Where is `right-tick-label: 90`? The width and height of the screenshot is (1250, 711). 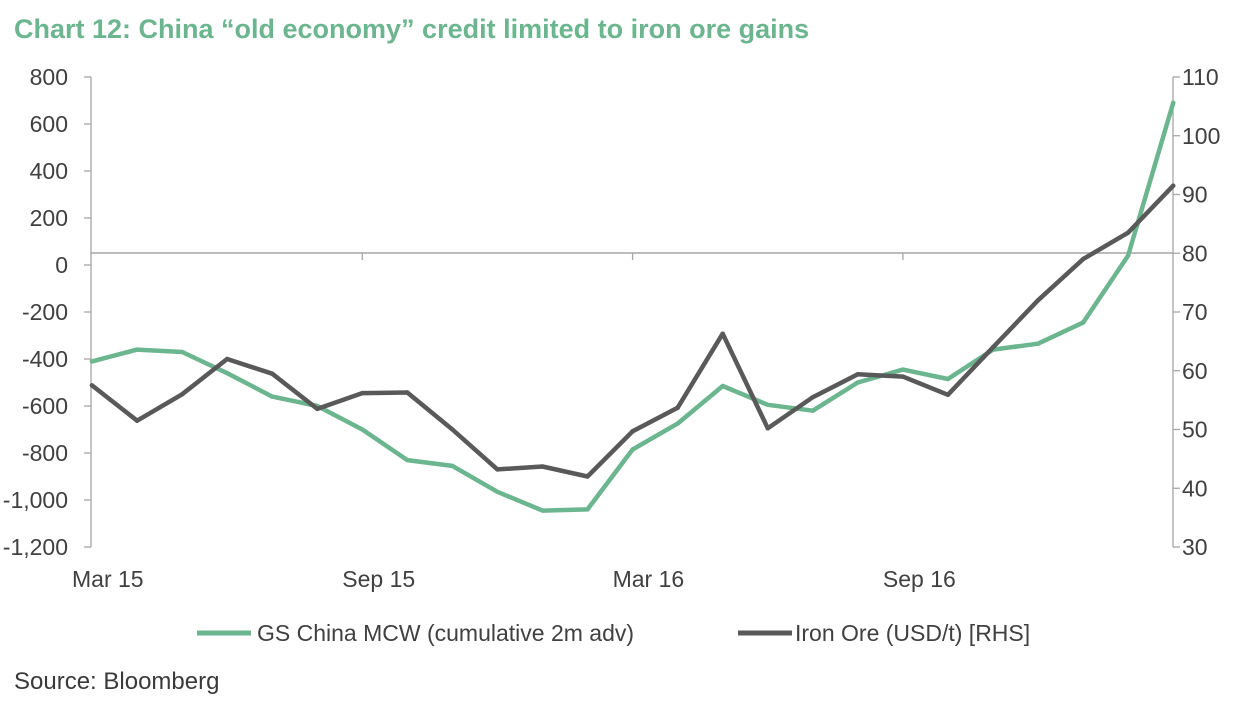 right-tick-label: 90 is located at coordinates (1195, 195).